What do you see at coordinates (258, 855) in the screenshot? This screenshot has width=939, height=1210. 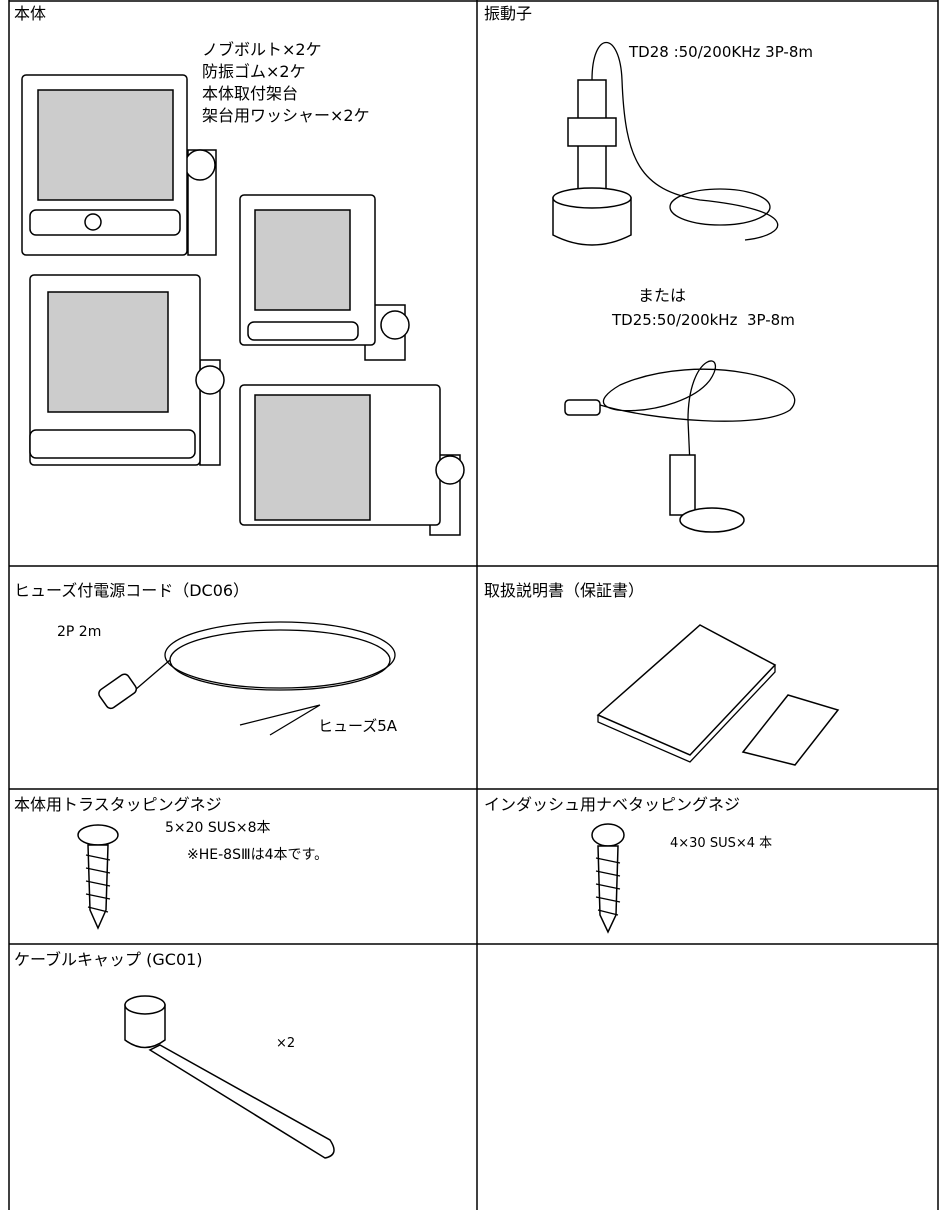 I see `cell-note: ※HE-8SⅢは4本です。` at bounding box center [258, 855].